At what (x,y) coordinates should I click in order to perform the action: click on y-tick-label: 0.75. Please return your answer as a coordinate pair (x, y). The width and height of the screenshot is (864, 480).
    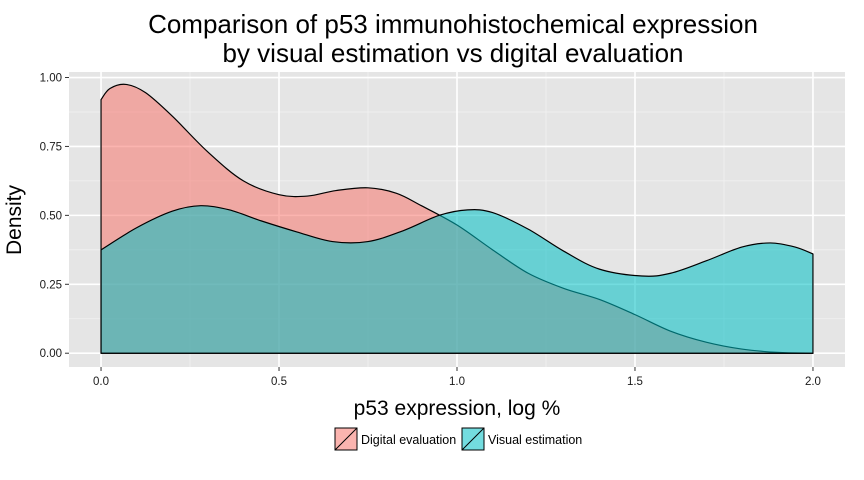
    Looking at the image, I should click on (51, 147).